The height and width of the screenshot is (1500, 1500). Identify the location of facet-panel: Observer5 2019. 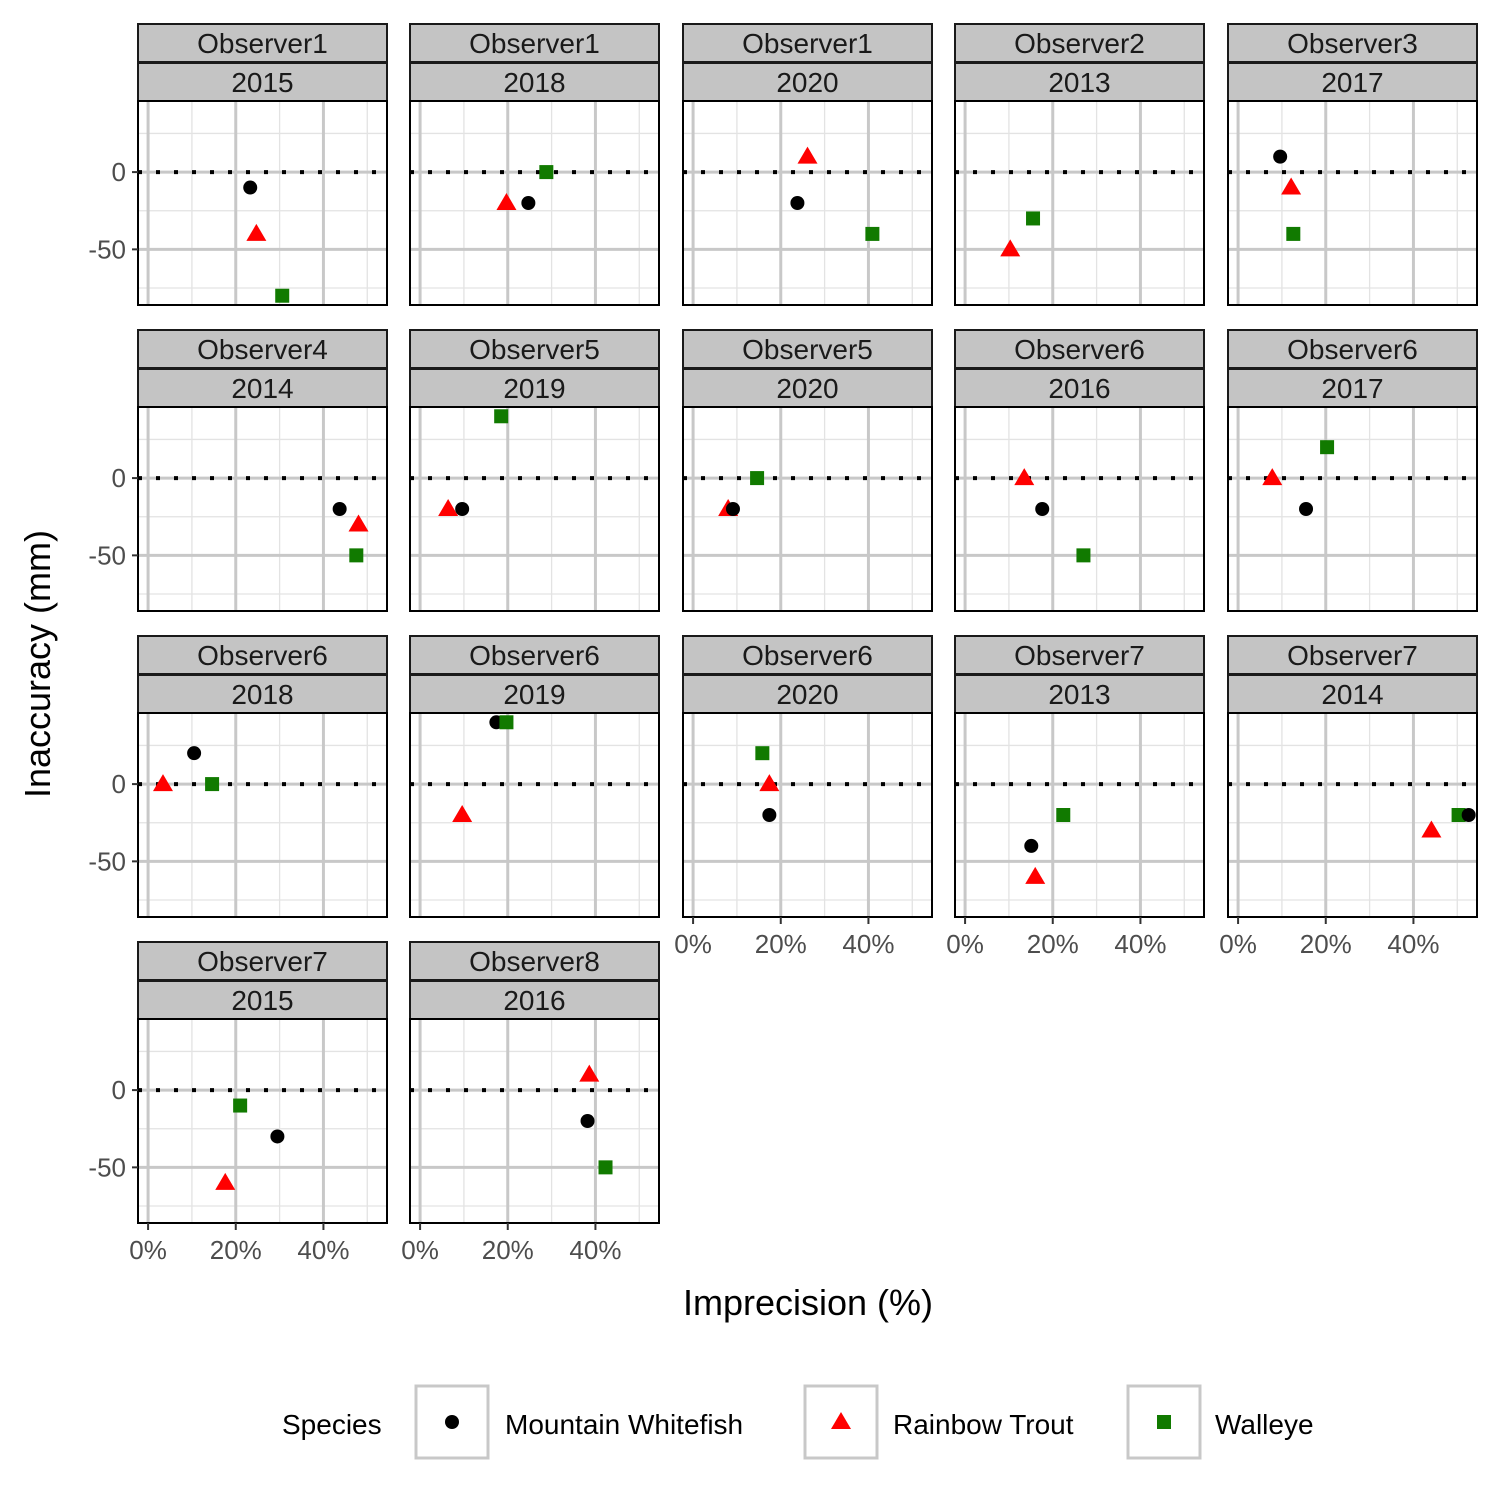
(534, 470).